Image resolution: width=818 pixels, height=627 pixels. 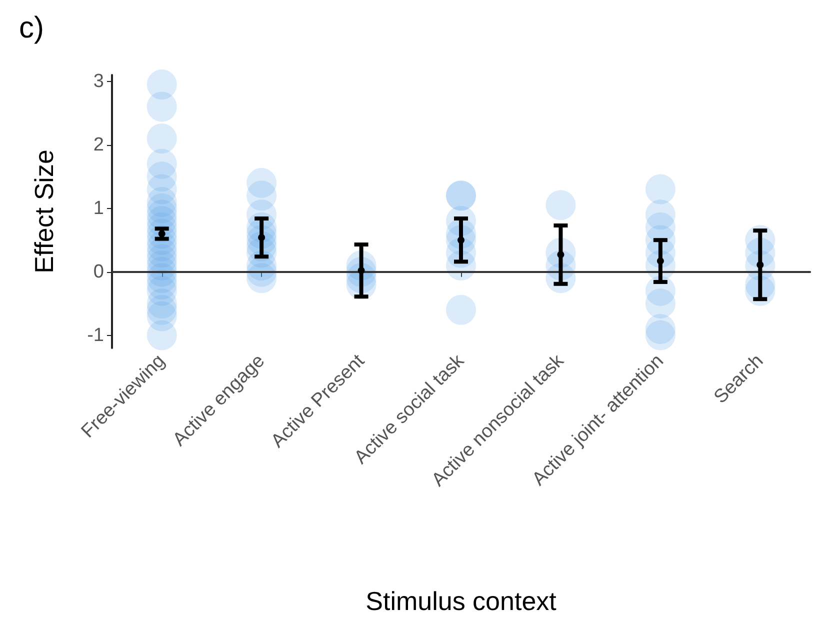 What do you see at coordinates (98, 271) in the screenshot?
I see `y-tick-label: 0` at bounding box center [98, 271].